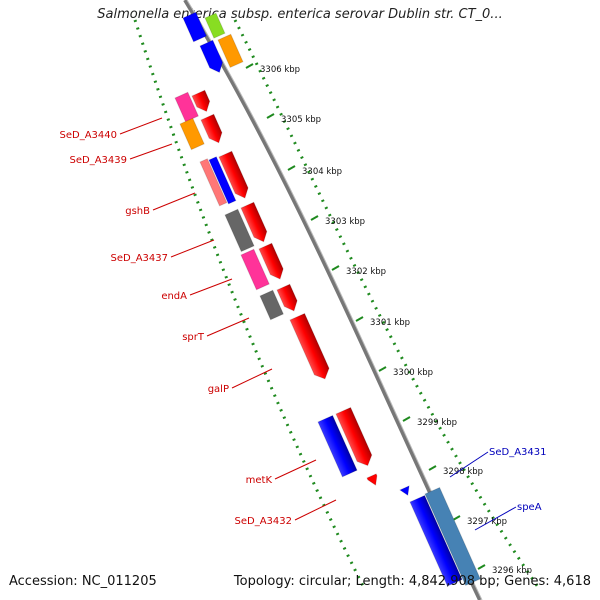  What do you see at coordinates (512, 571) in the screenshot?
I see `kbp-tick-label: 3296 kbp` at bounding box center [512, 571].